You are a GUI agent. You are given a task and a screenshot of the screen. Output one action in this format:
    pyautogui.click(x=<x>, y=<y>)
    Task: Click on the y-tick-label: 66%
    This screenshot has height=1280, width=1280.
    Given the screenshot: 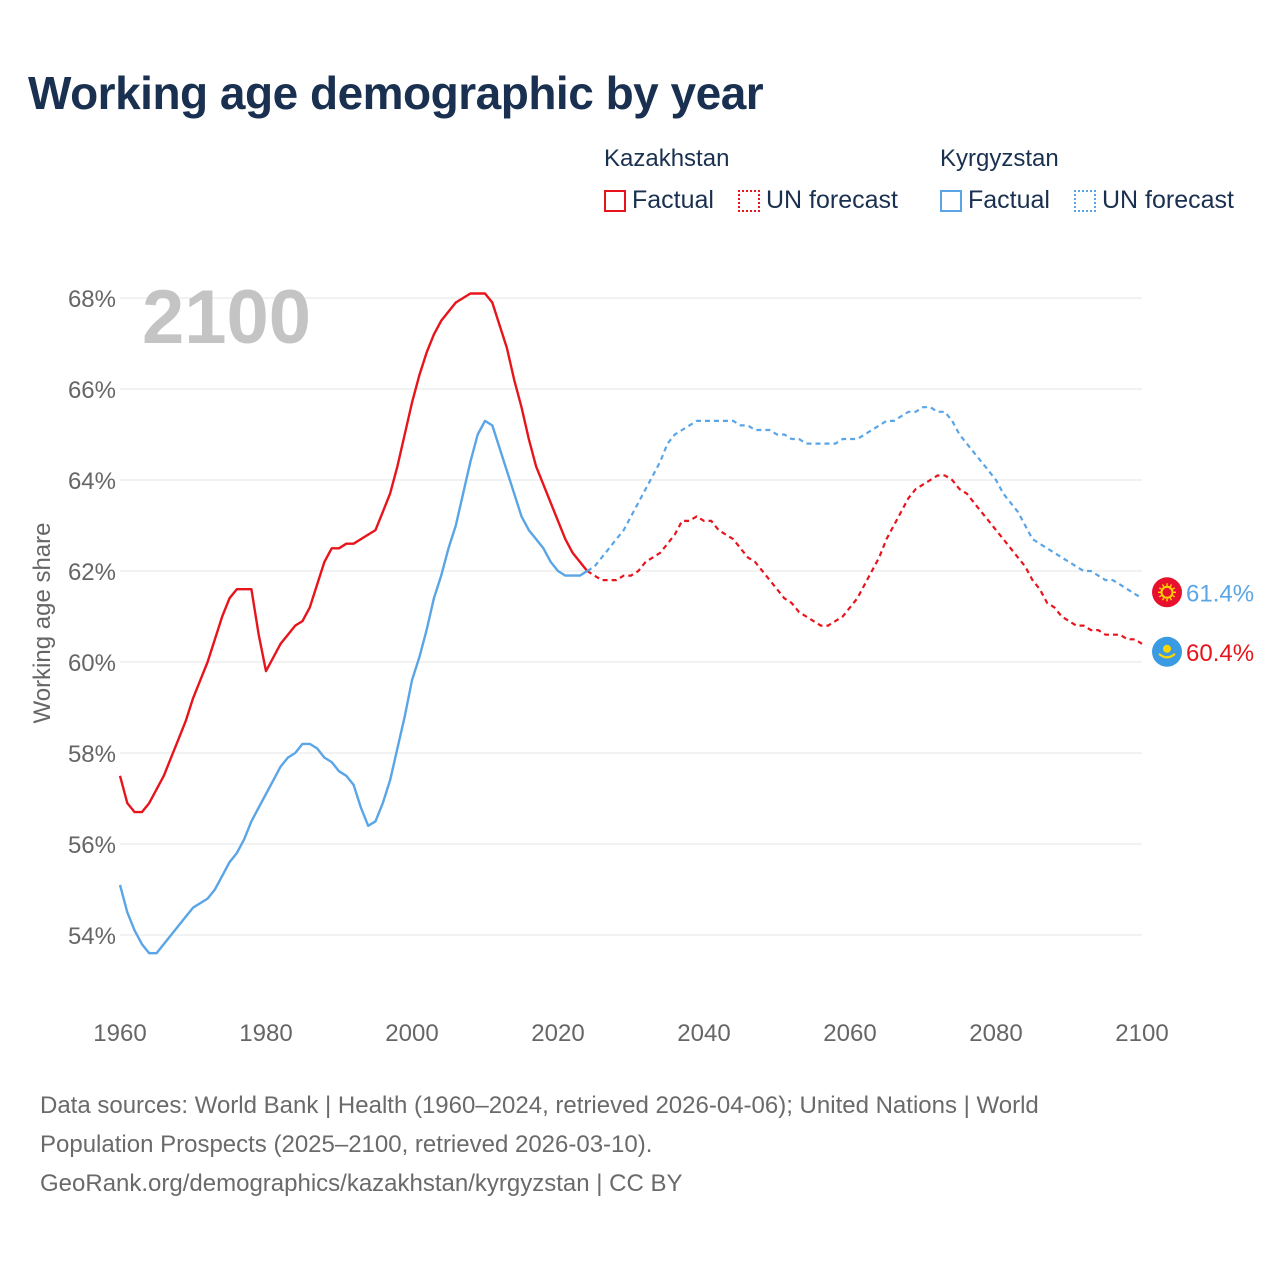 What is the action you would take?
    pyautogui.click(x=92, y=390)
    